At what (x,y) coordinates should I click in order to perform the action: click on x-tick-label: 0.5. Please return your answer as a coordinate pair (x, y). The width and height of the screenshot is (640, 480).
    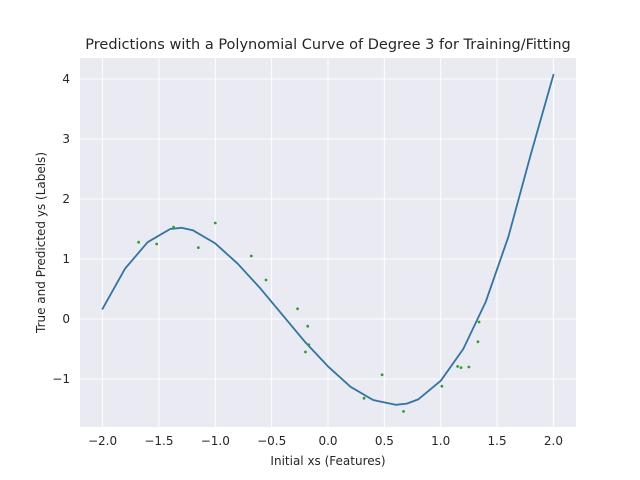
    Looking at the image, I should click on (384, 441).